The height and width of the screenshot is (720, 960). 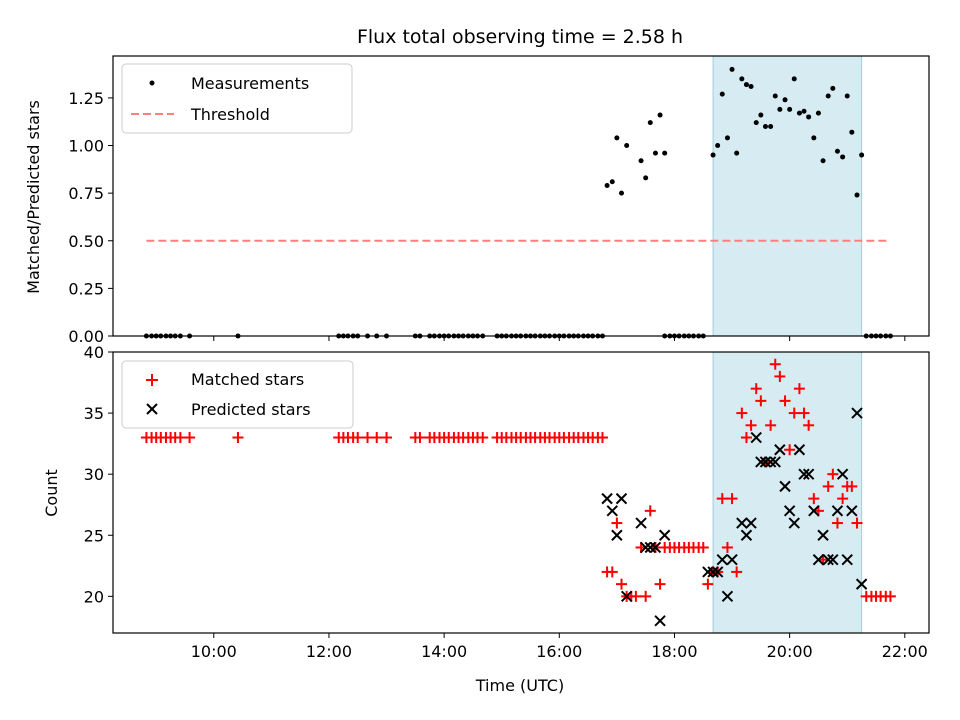 I want to click on bottom-legend: Matched stars Predicted stars, so click(x=237, y=394).